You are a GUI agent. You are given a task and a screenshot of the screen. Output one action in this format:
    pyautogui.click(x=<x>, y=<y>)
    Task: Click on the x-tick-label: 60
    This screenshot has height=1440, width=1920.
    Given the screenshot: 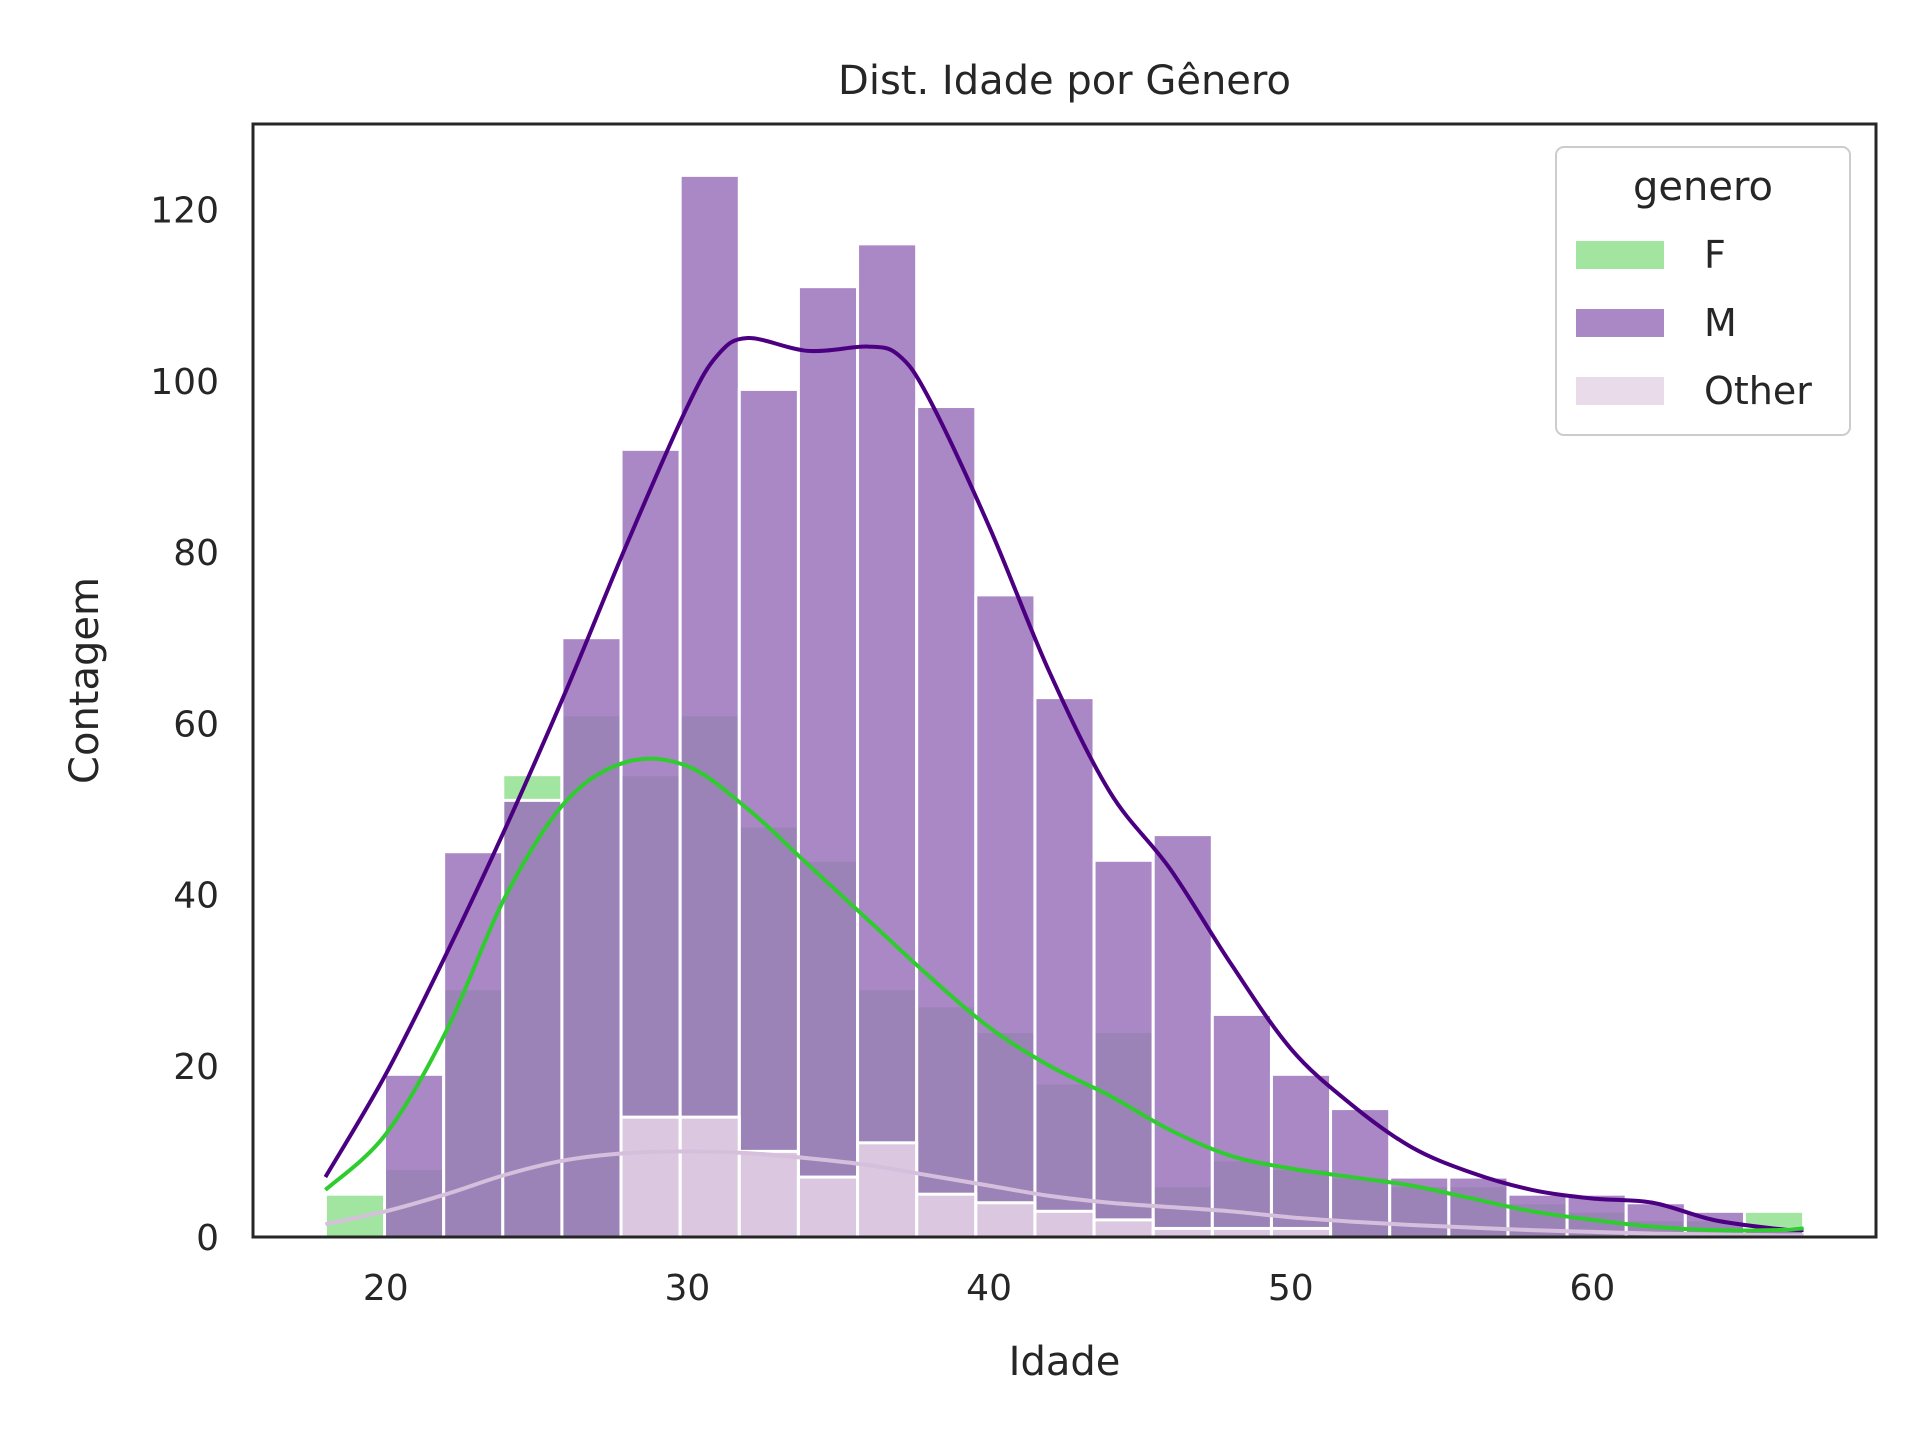 What is the action you would take?
    pyautogui.click(x=1593, y=1288)
    